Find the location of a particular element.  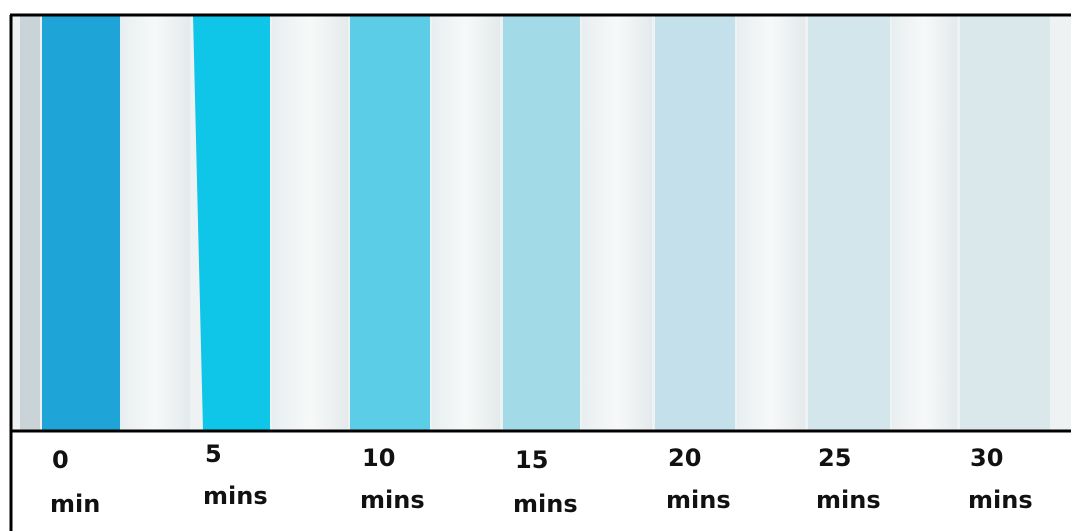

unit-label: min is located at coordinates (75, 504).